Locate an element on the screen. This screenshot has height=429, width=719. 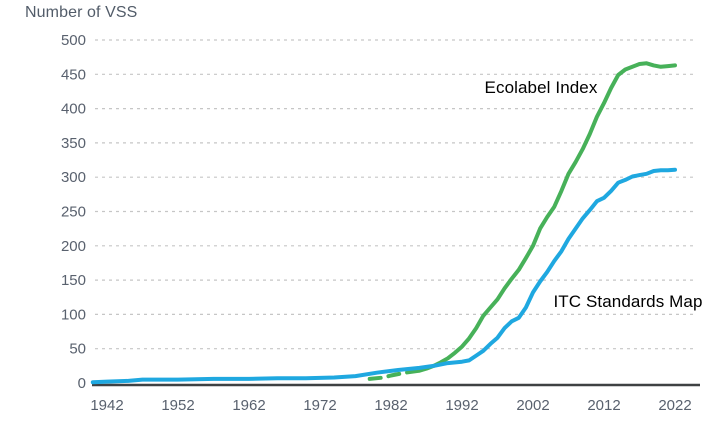
x-tick-label: 2022 is located at coordinates (674, 405).